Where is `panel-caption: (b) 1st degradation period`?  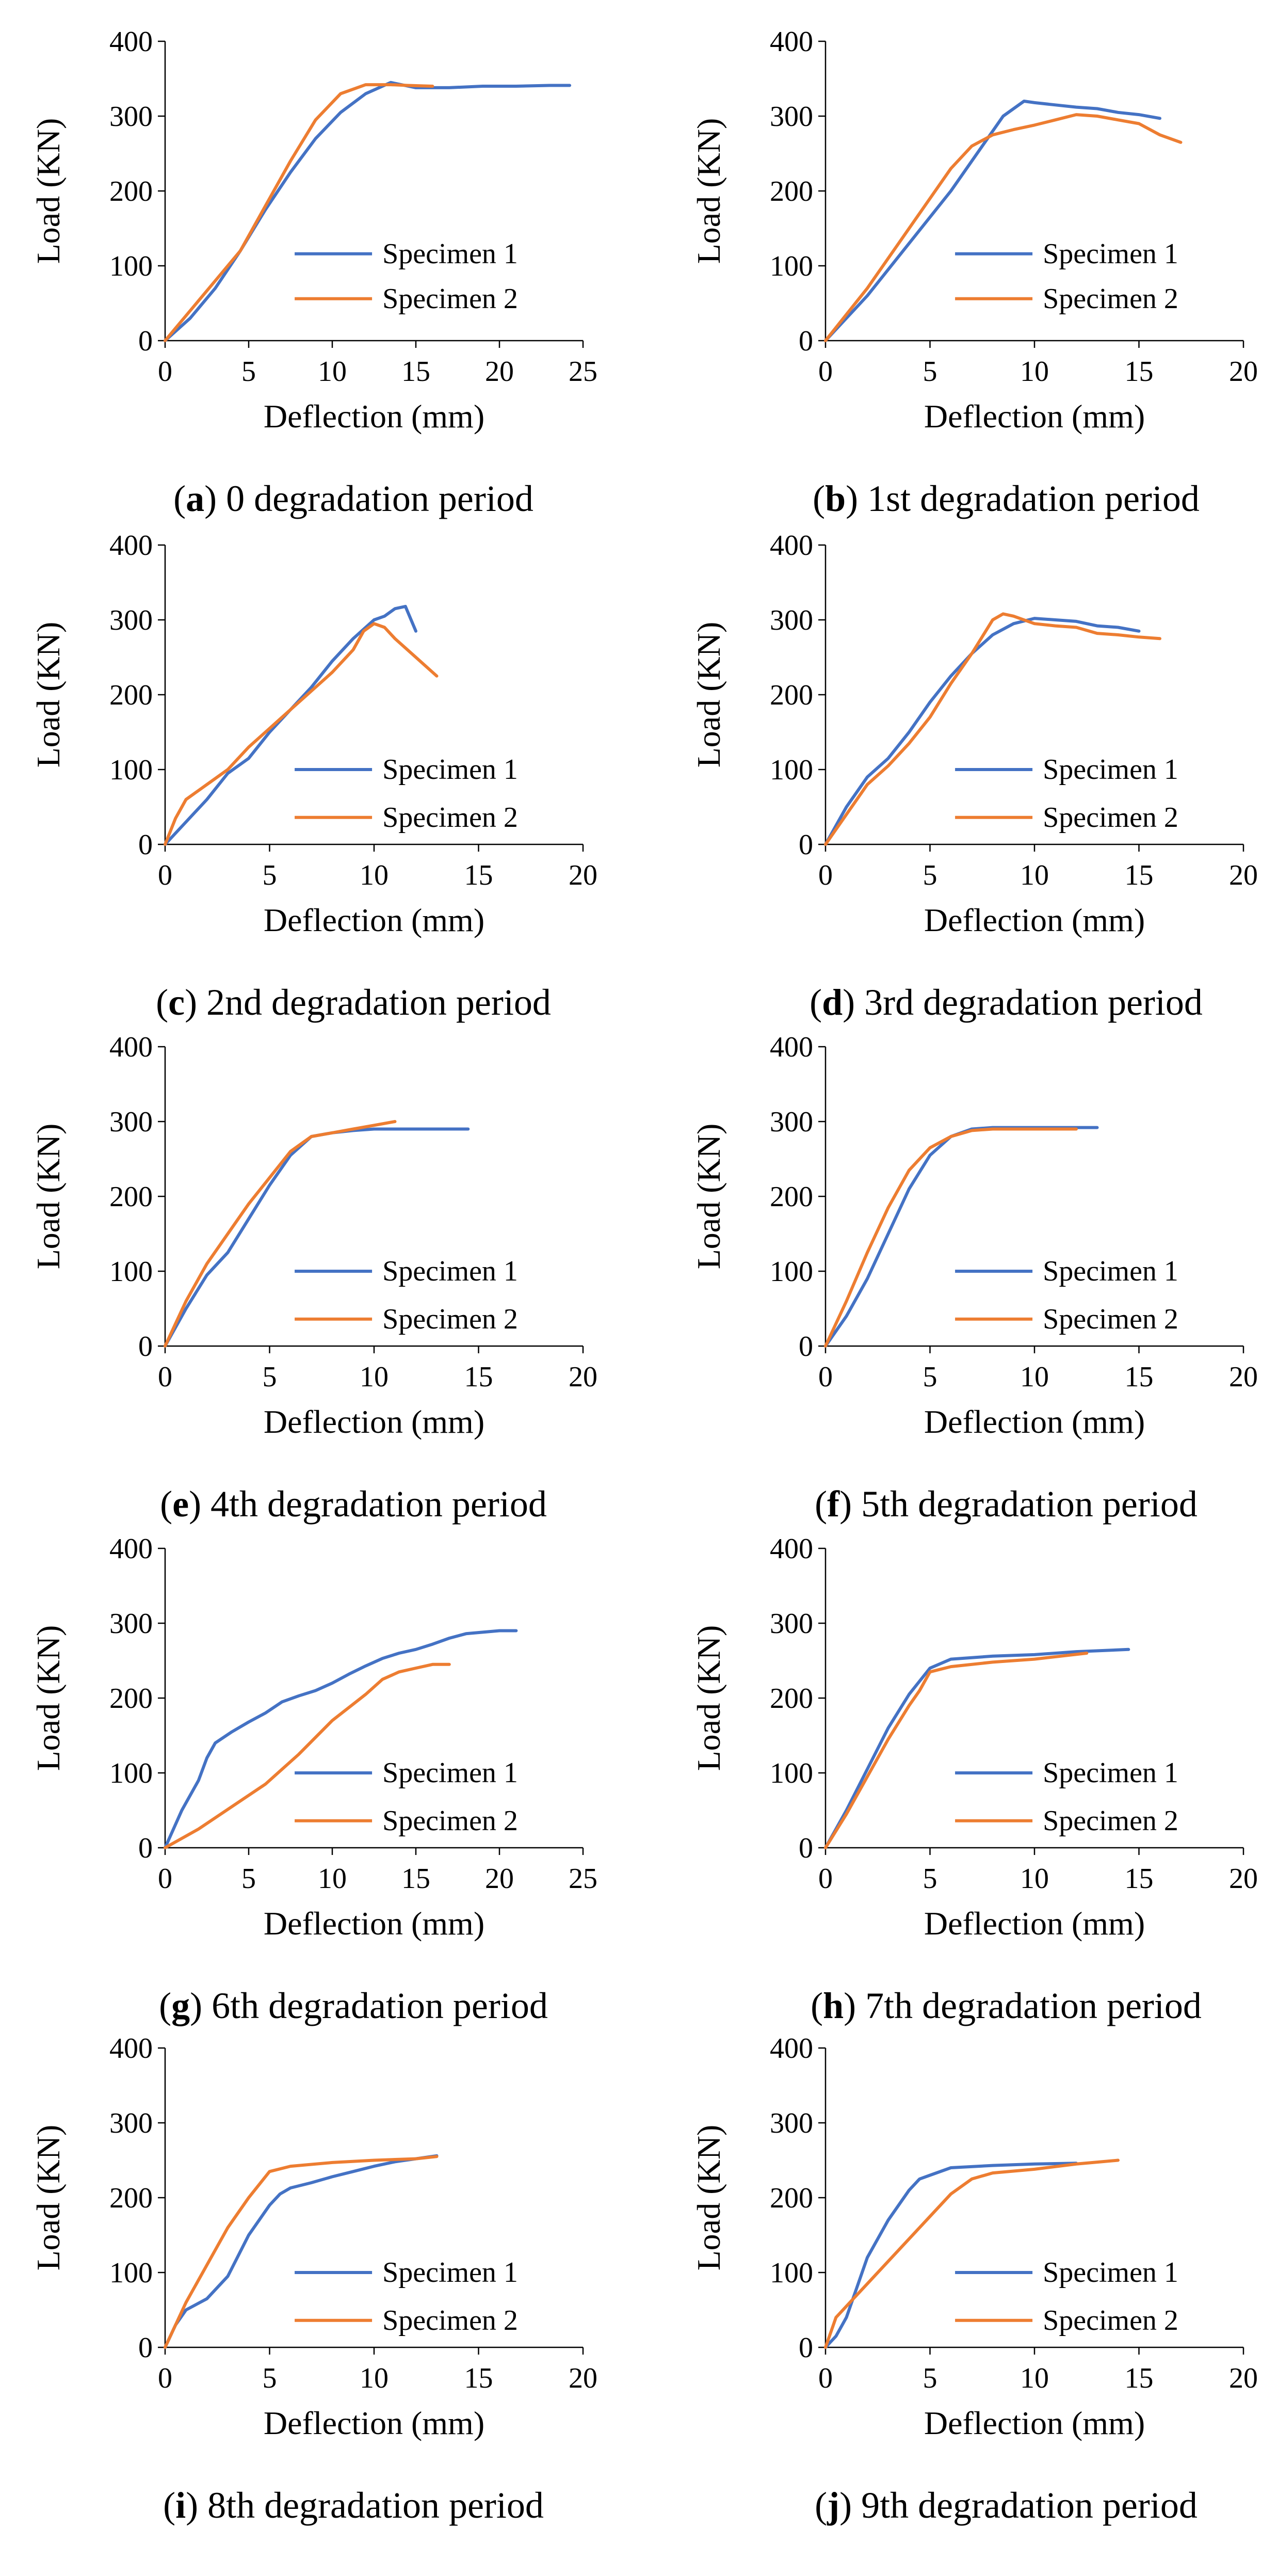 panel-caption: (b) 1st degradation period is located at coordinates (1007, 498).